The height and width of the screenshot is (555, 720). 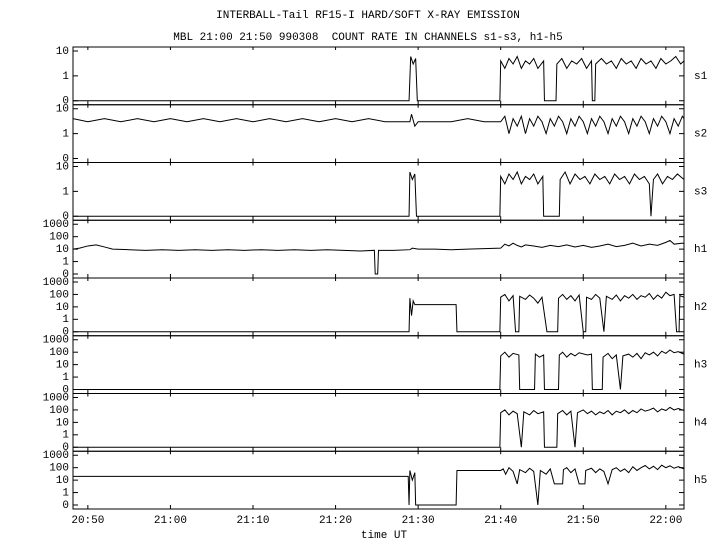 I want to click on panel-label: h1, so click(x=701, y=250).